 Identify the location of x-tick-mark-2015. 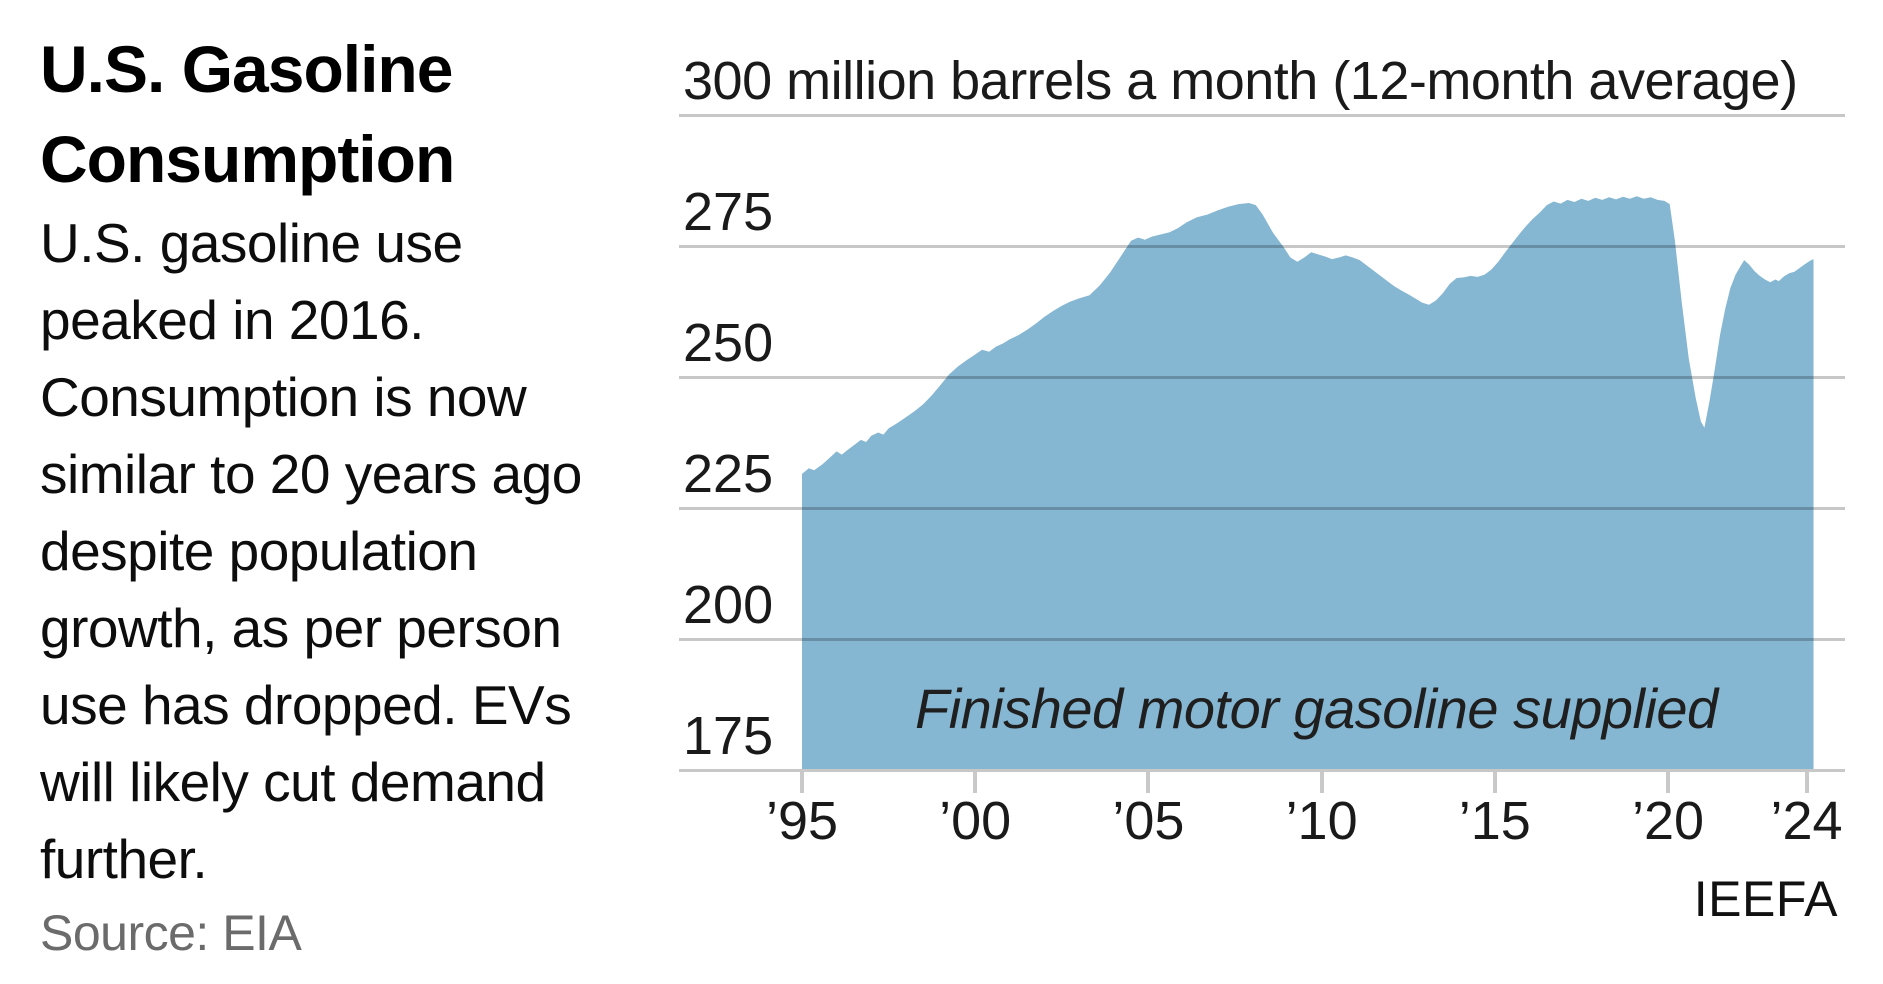
(1494, 782).